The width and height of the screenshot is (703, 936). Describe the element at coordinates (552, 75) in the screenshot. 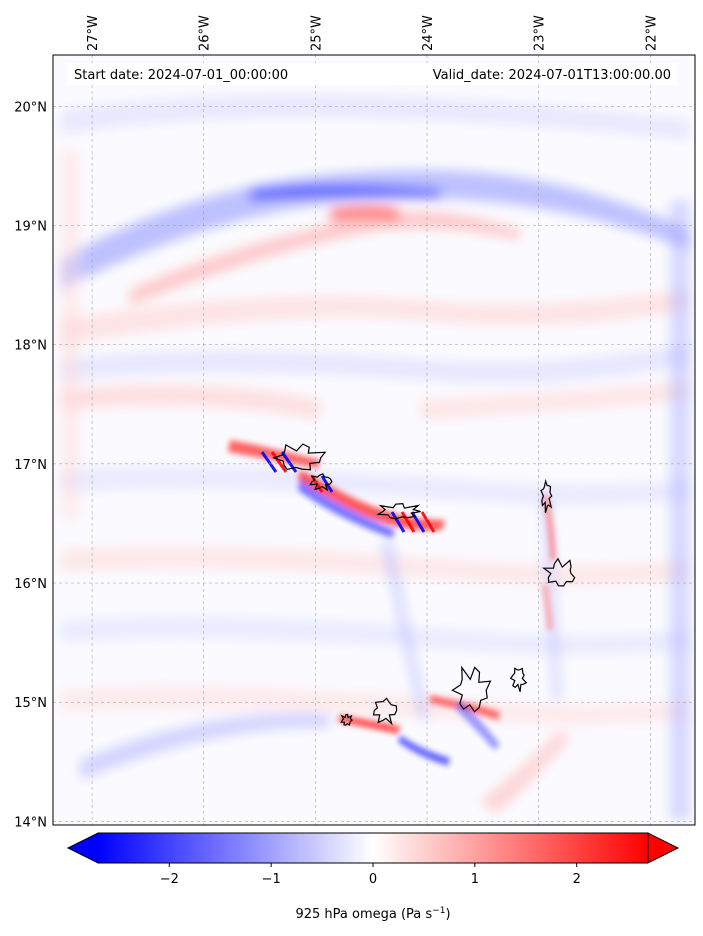

I see `valid-date-text: Valid_date: 2024-07-01T13:00:00.00` at that location.